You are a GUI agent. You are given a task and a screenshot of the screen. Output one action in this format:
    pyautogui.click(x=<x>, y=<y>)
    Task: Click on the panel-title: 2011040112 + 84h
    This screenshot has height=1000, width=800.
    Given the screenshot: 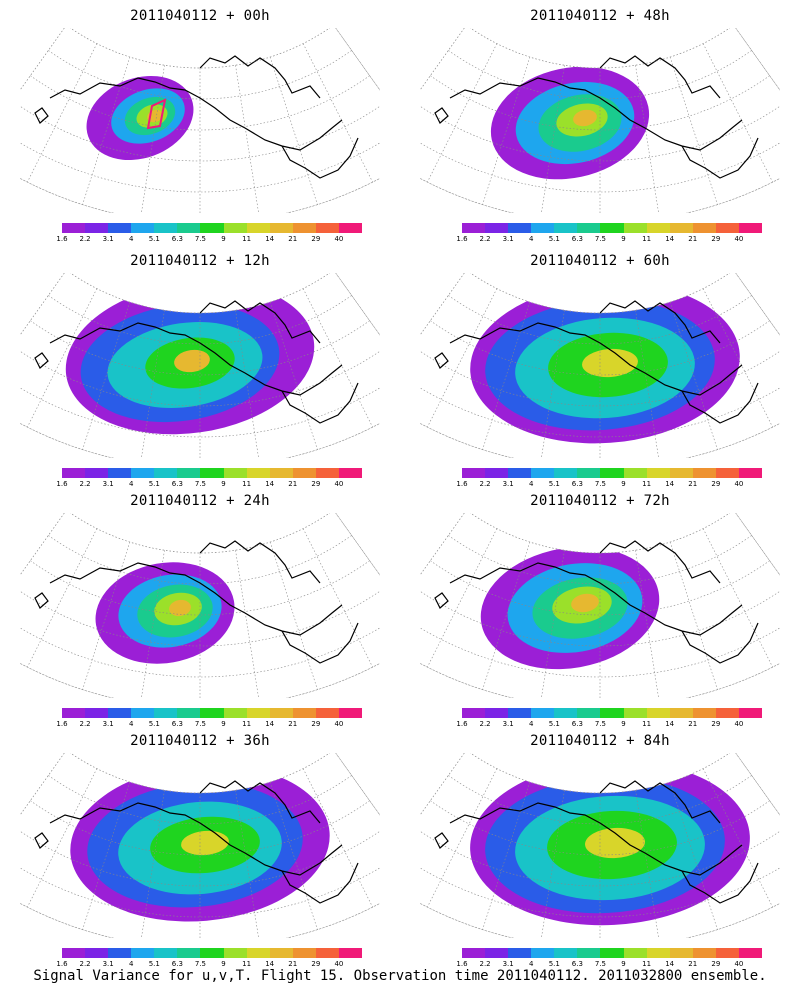 What is the action you would take?
    pyautogui.click(x=600, y=741)
    